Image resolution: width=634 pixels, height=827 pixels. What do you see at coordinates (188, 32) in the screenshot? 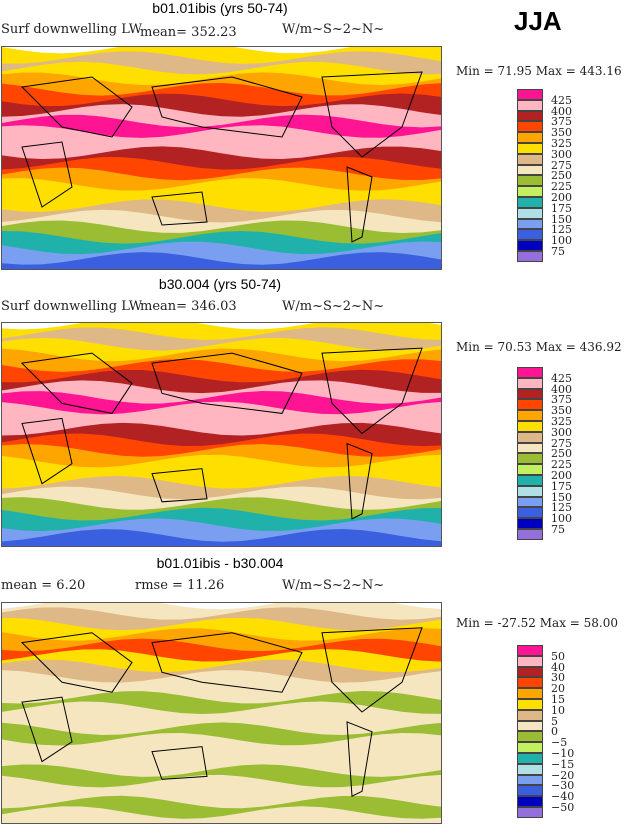
I see `panel-mid-label: mean= 352.23` at bounding box center [188, 32].